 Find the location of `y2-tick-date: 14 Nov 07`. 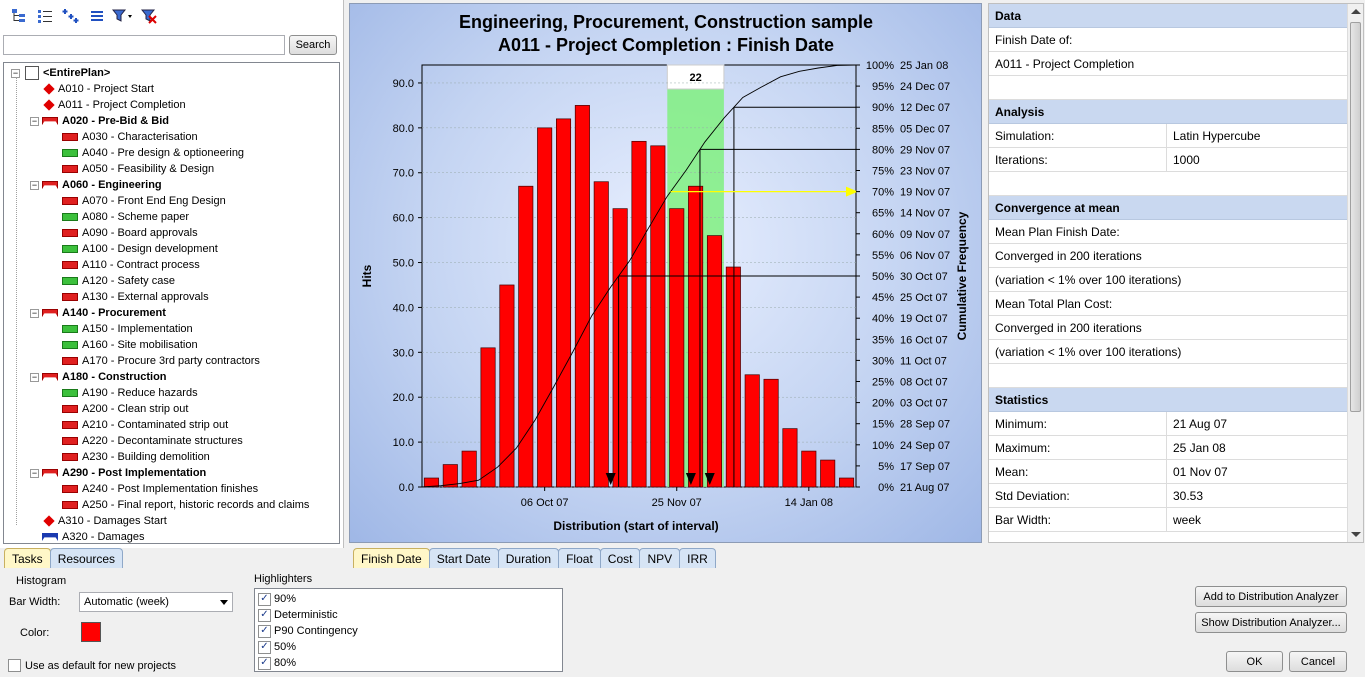

y2-tick-date: 14 Nov 07 is located at coordinates (925, 214).